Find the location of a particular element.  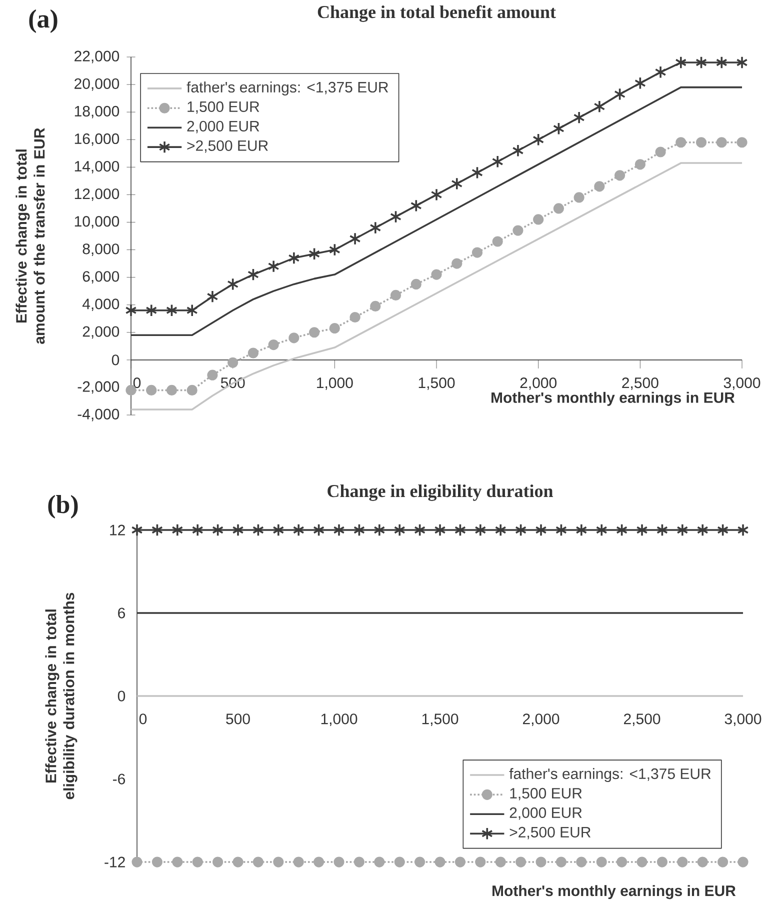

y-tick-label: 18,000 is located at coordinates (97, 112).